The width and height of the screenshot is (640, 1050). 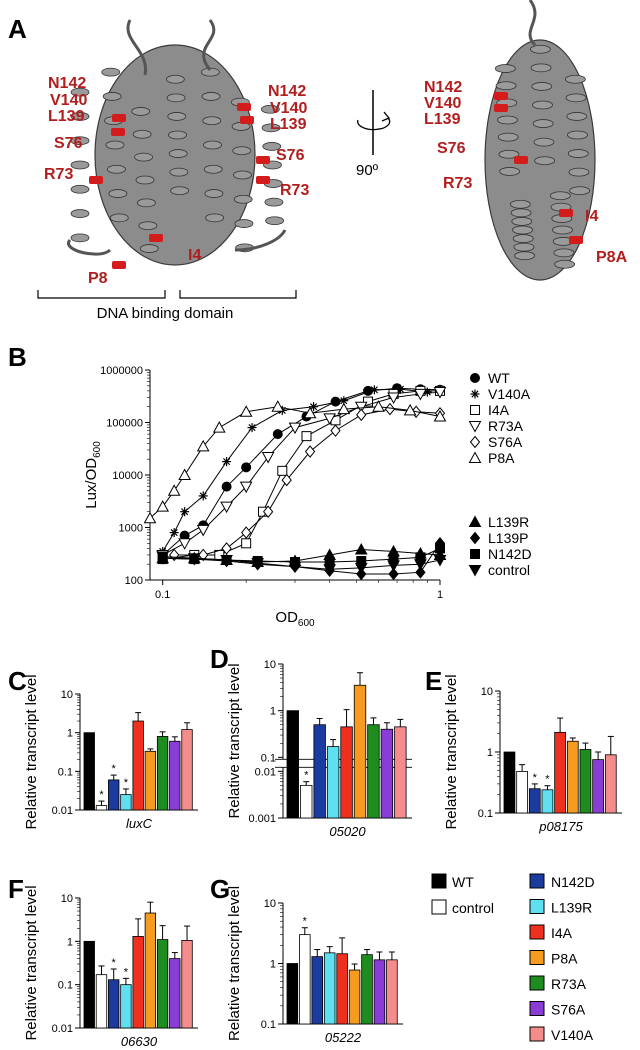 I want to click on panel-label-f: F, so click(x=16, y=889).